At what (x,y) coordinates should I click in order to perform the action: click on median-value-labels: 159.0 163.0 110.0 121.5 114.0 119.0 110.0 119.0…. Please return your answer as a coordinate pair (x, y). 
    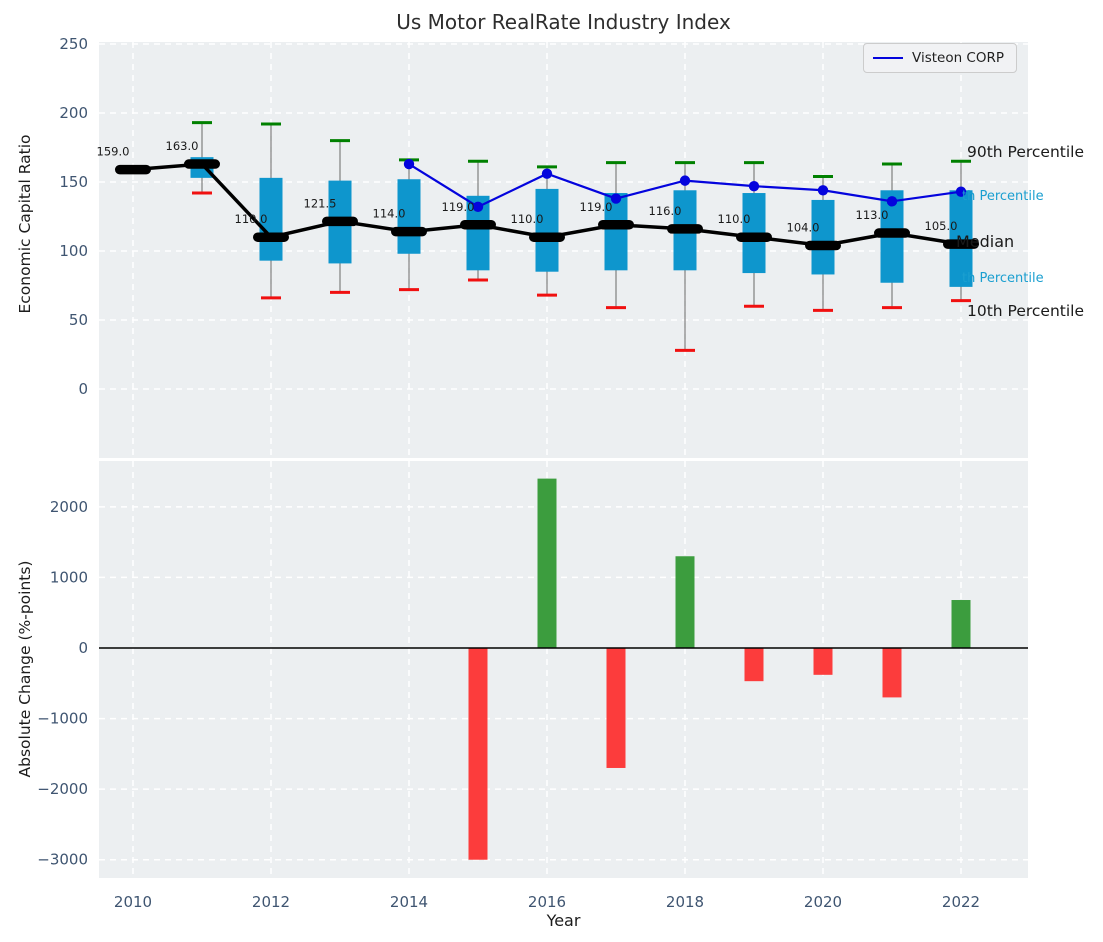
    Looking at the image, I should click on (527, 186).